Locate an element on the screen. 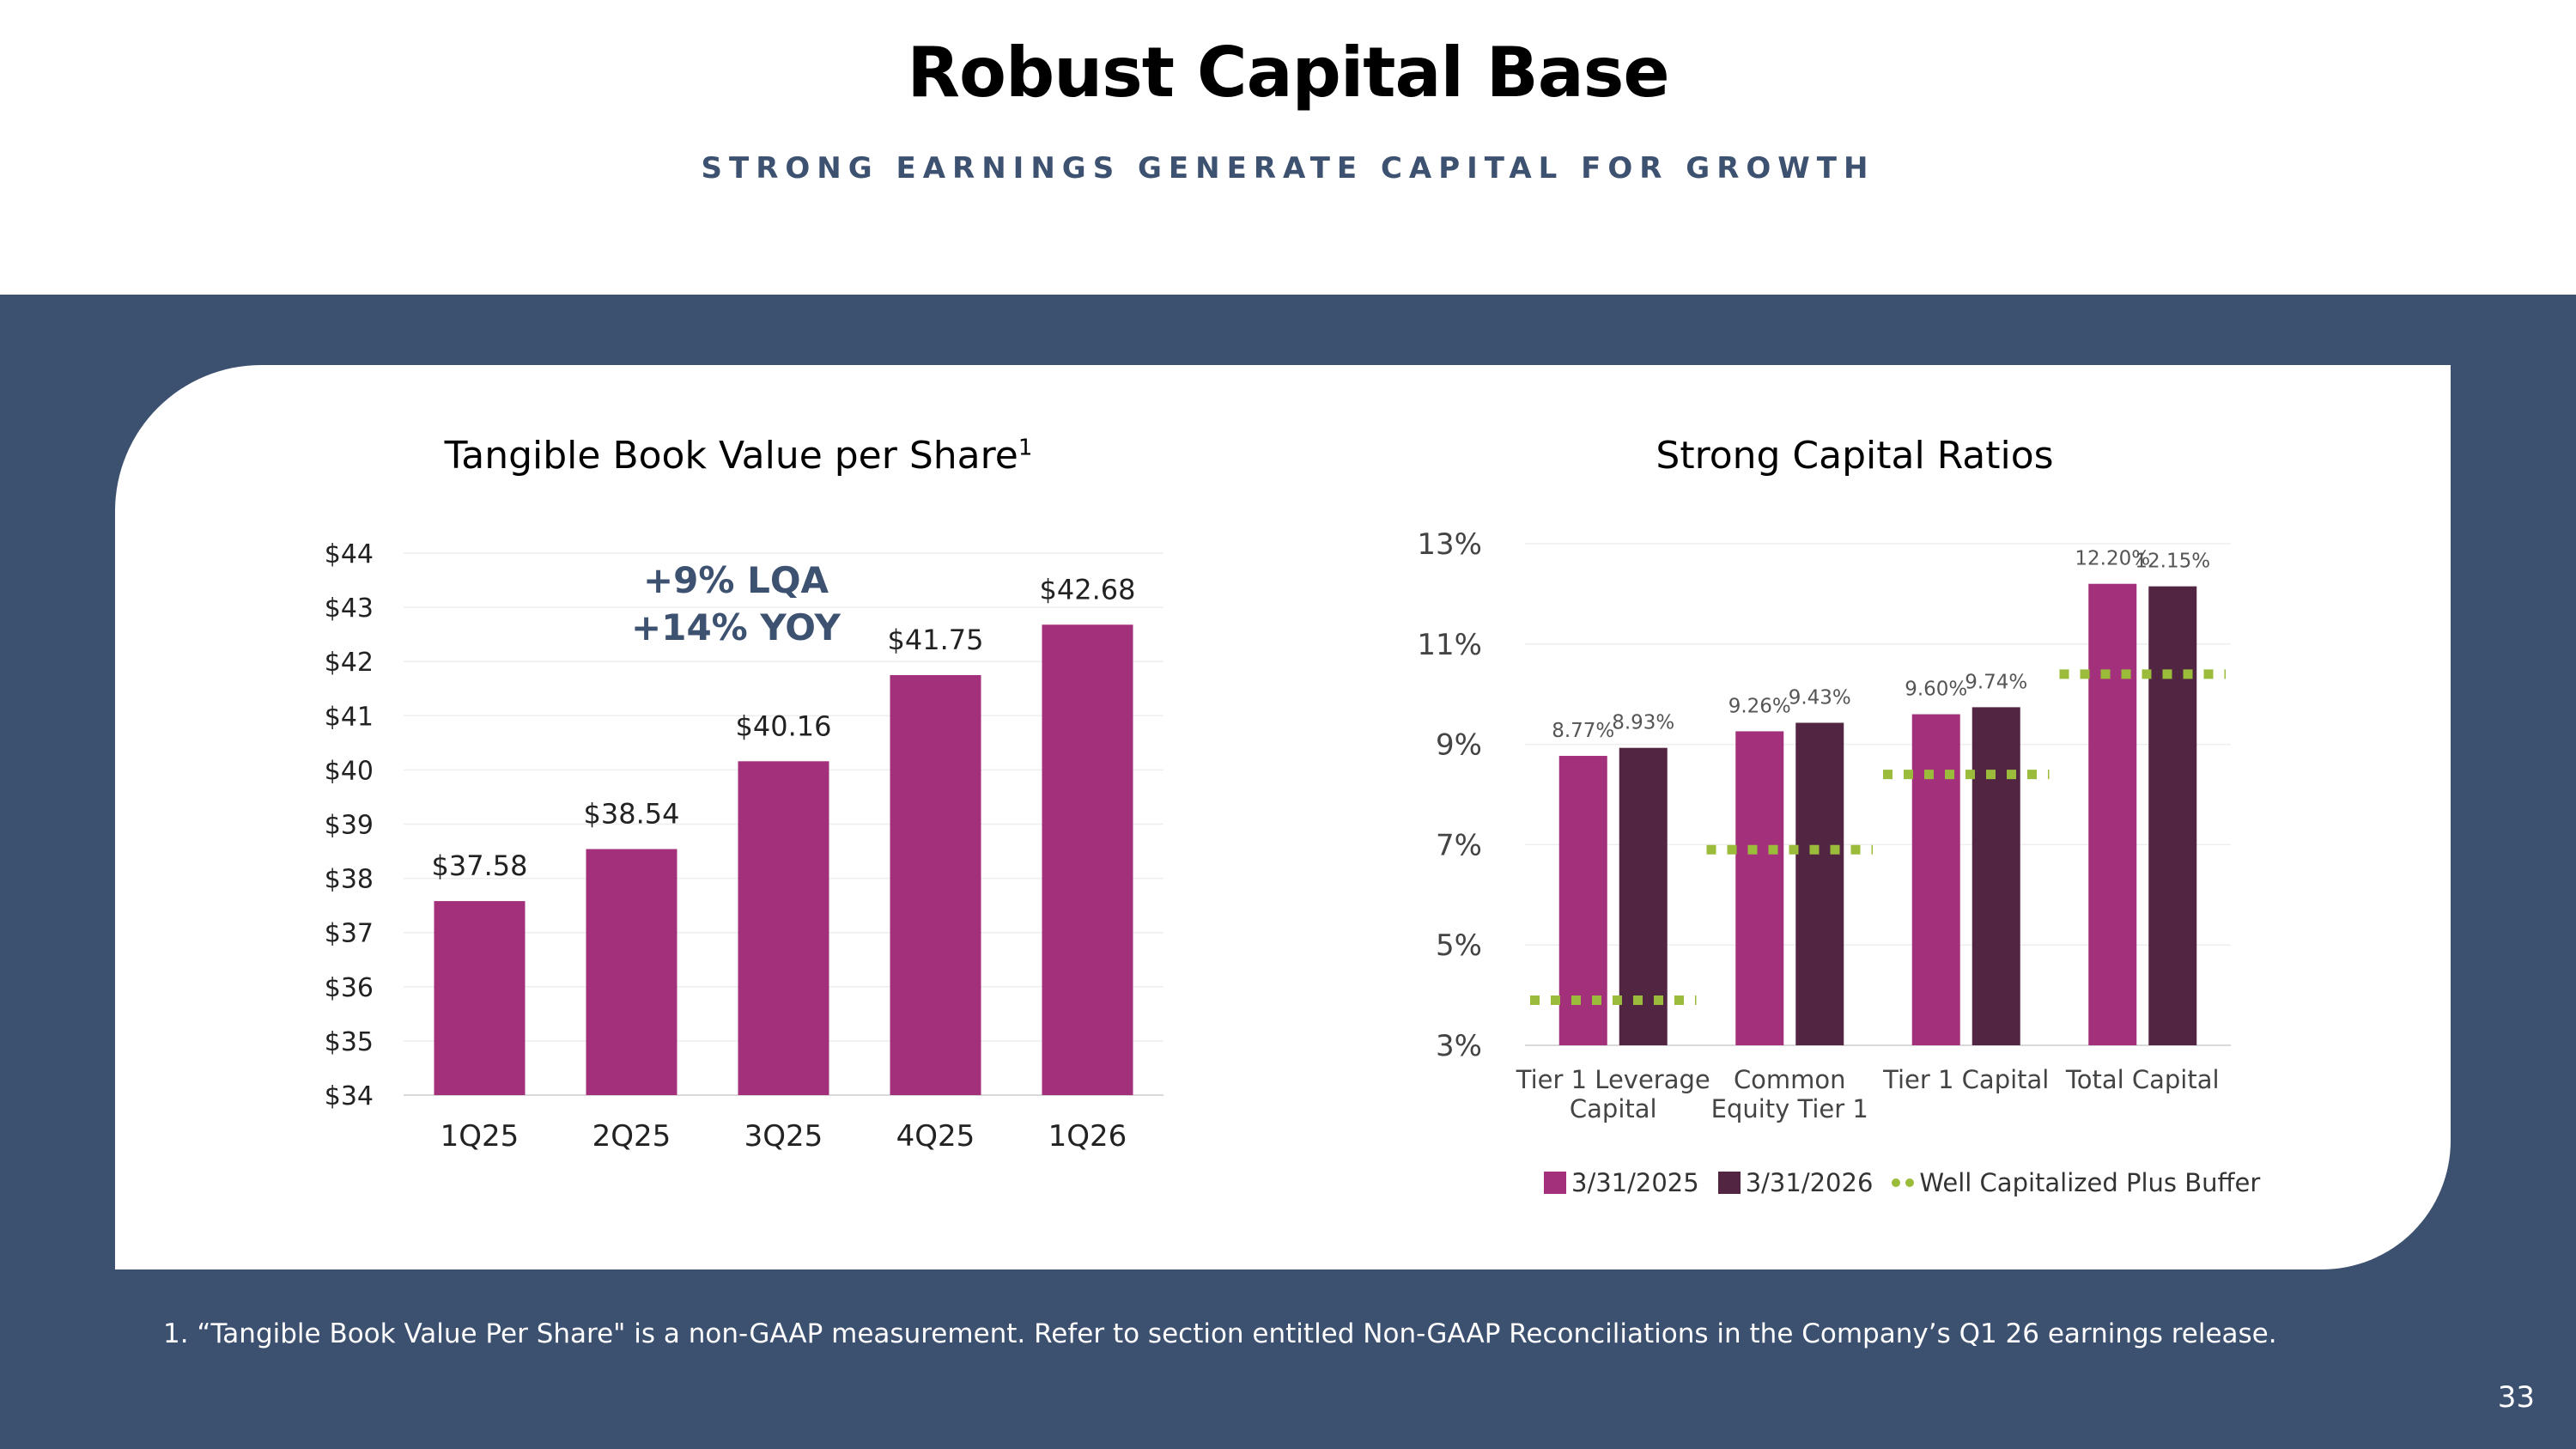  legend-item-2025: 3/31/2025 is located at coordinates (1621, 1182).